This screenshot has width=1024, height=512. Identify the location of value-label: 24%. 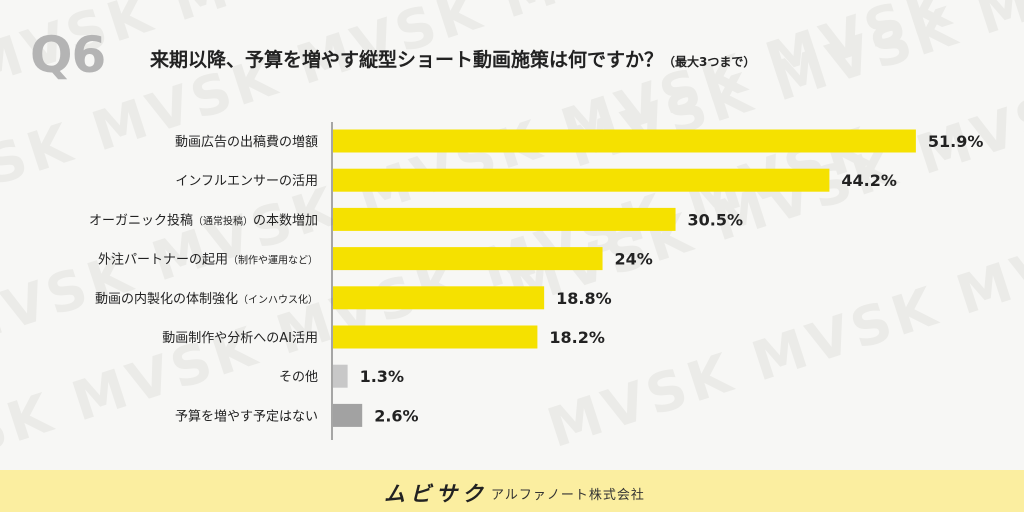
(634, 259).